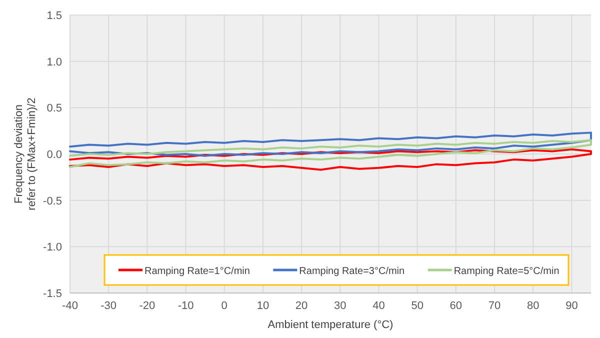 The image size is (600, 338). What do you see at coordinates (494, 306) in the screenshot?
I see `x-tick-label: 70` at bounding box center [494, 306].